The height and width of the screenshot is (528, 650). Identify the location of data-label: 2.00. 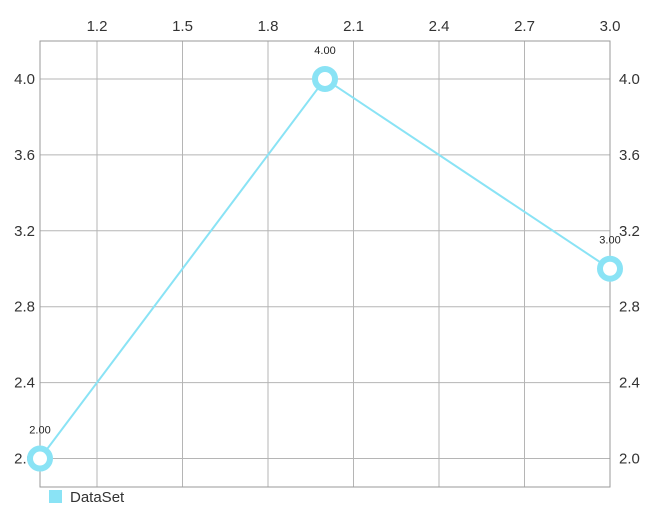
(39, 431).